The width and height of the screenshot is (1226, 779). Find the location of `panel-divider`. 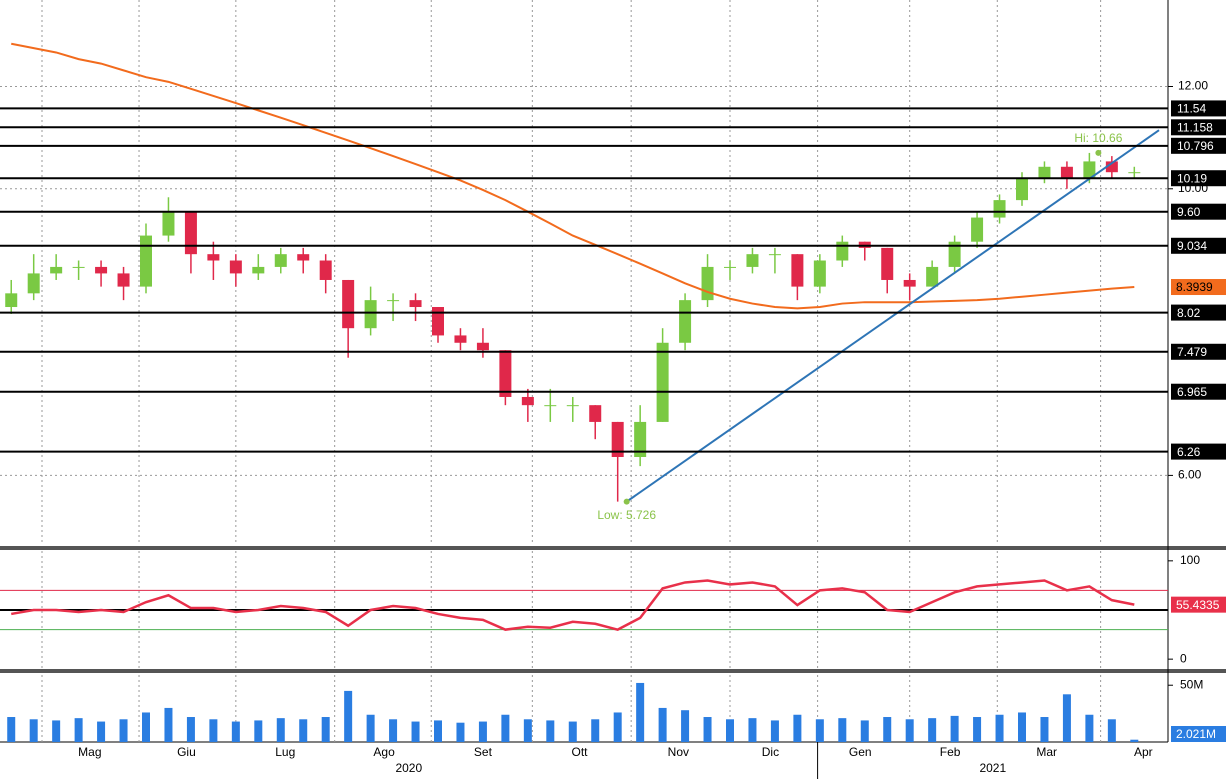

panel-divider is located at coordinates (613, 671).